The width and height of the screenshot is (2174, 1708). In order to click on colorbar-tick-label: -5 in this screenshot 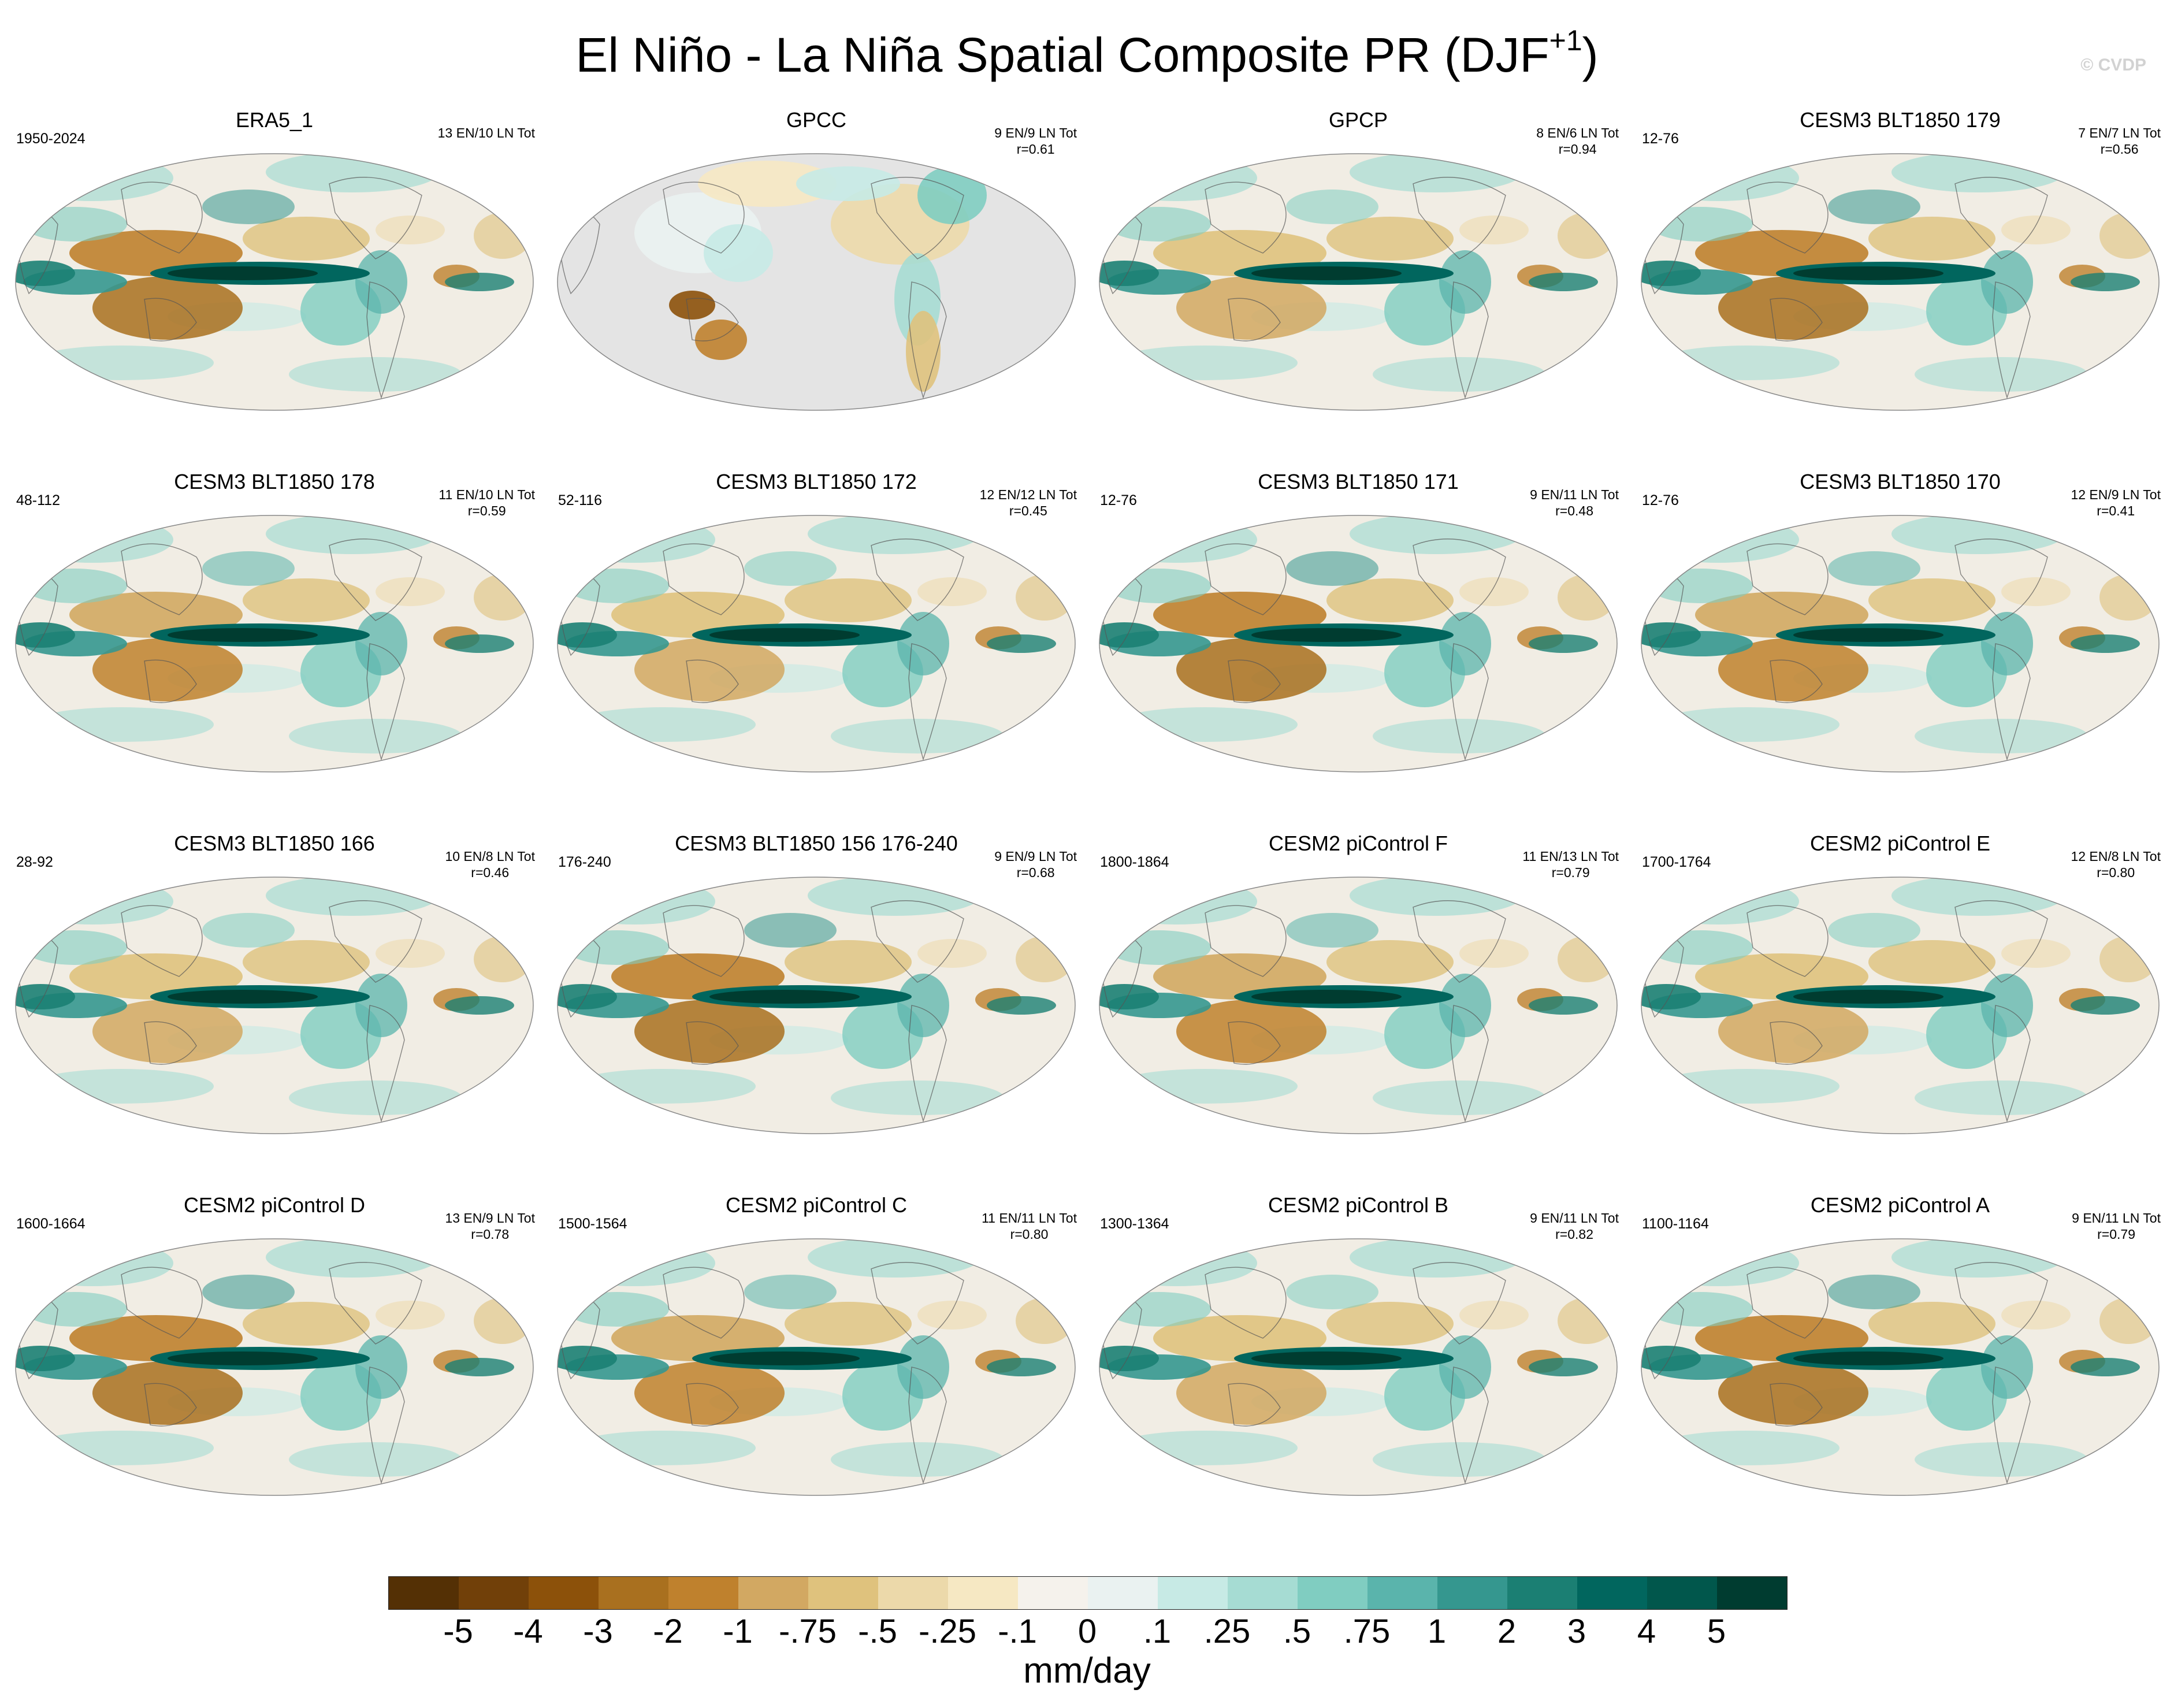, I will do `click(458, 1631)`.